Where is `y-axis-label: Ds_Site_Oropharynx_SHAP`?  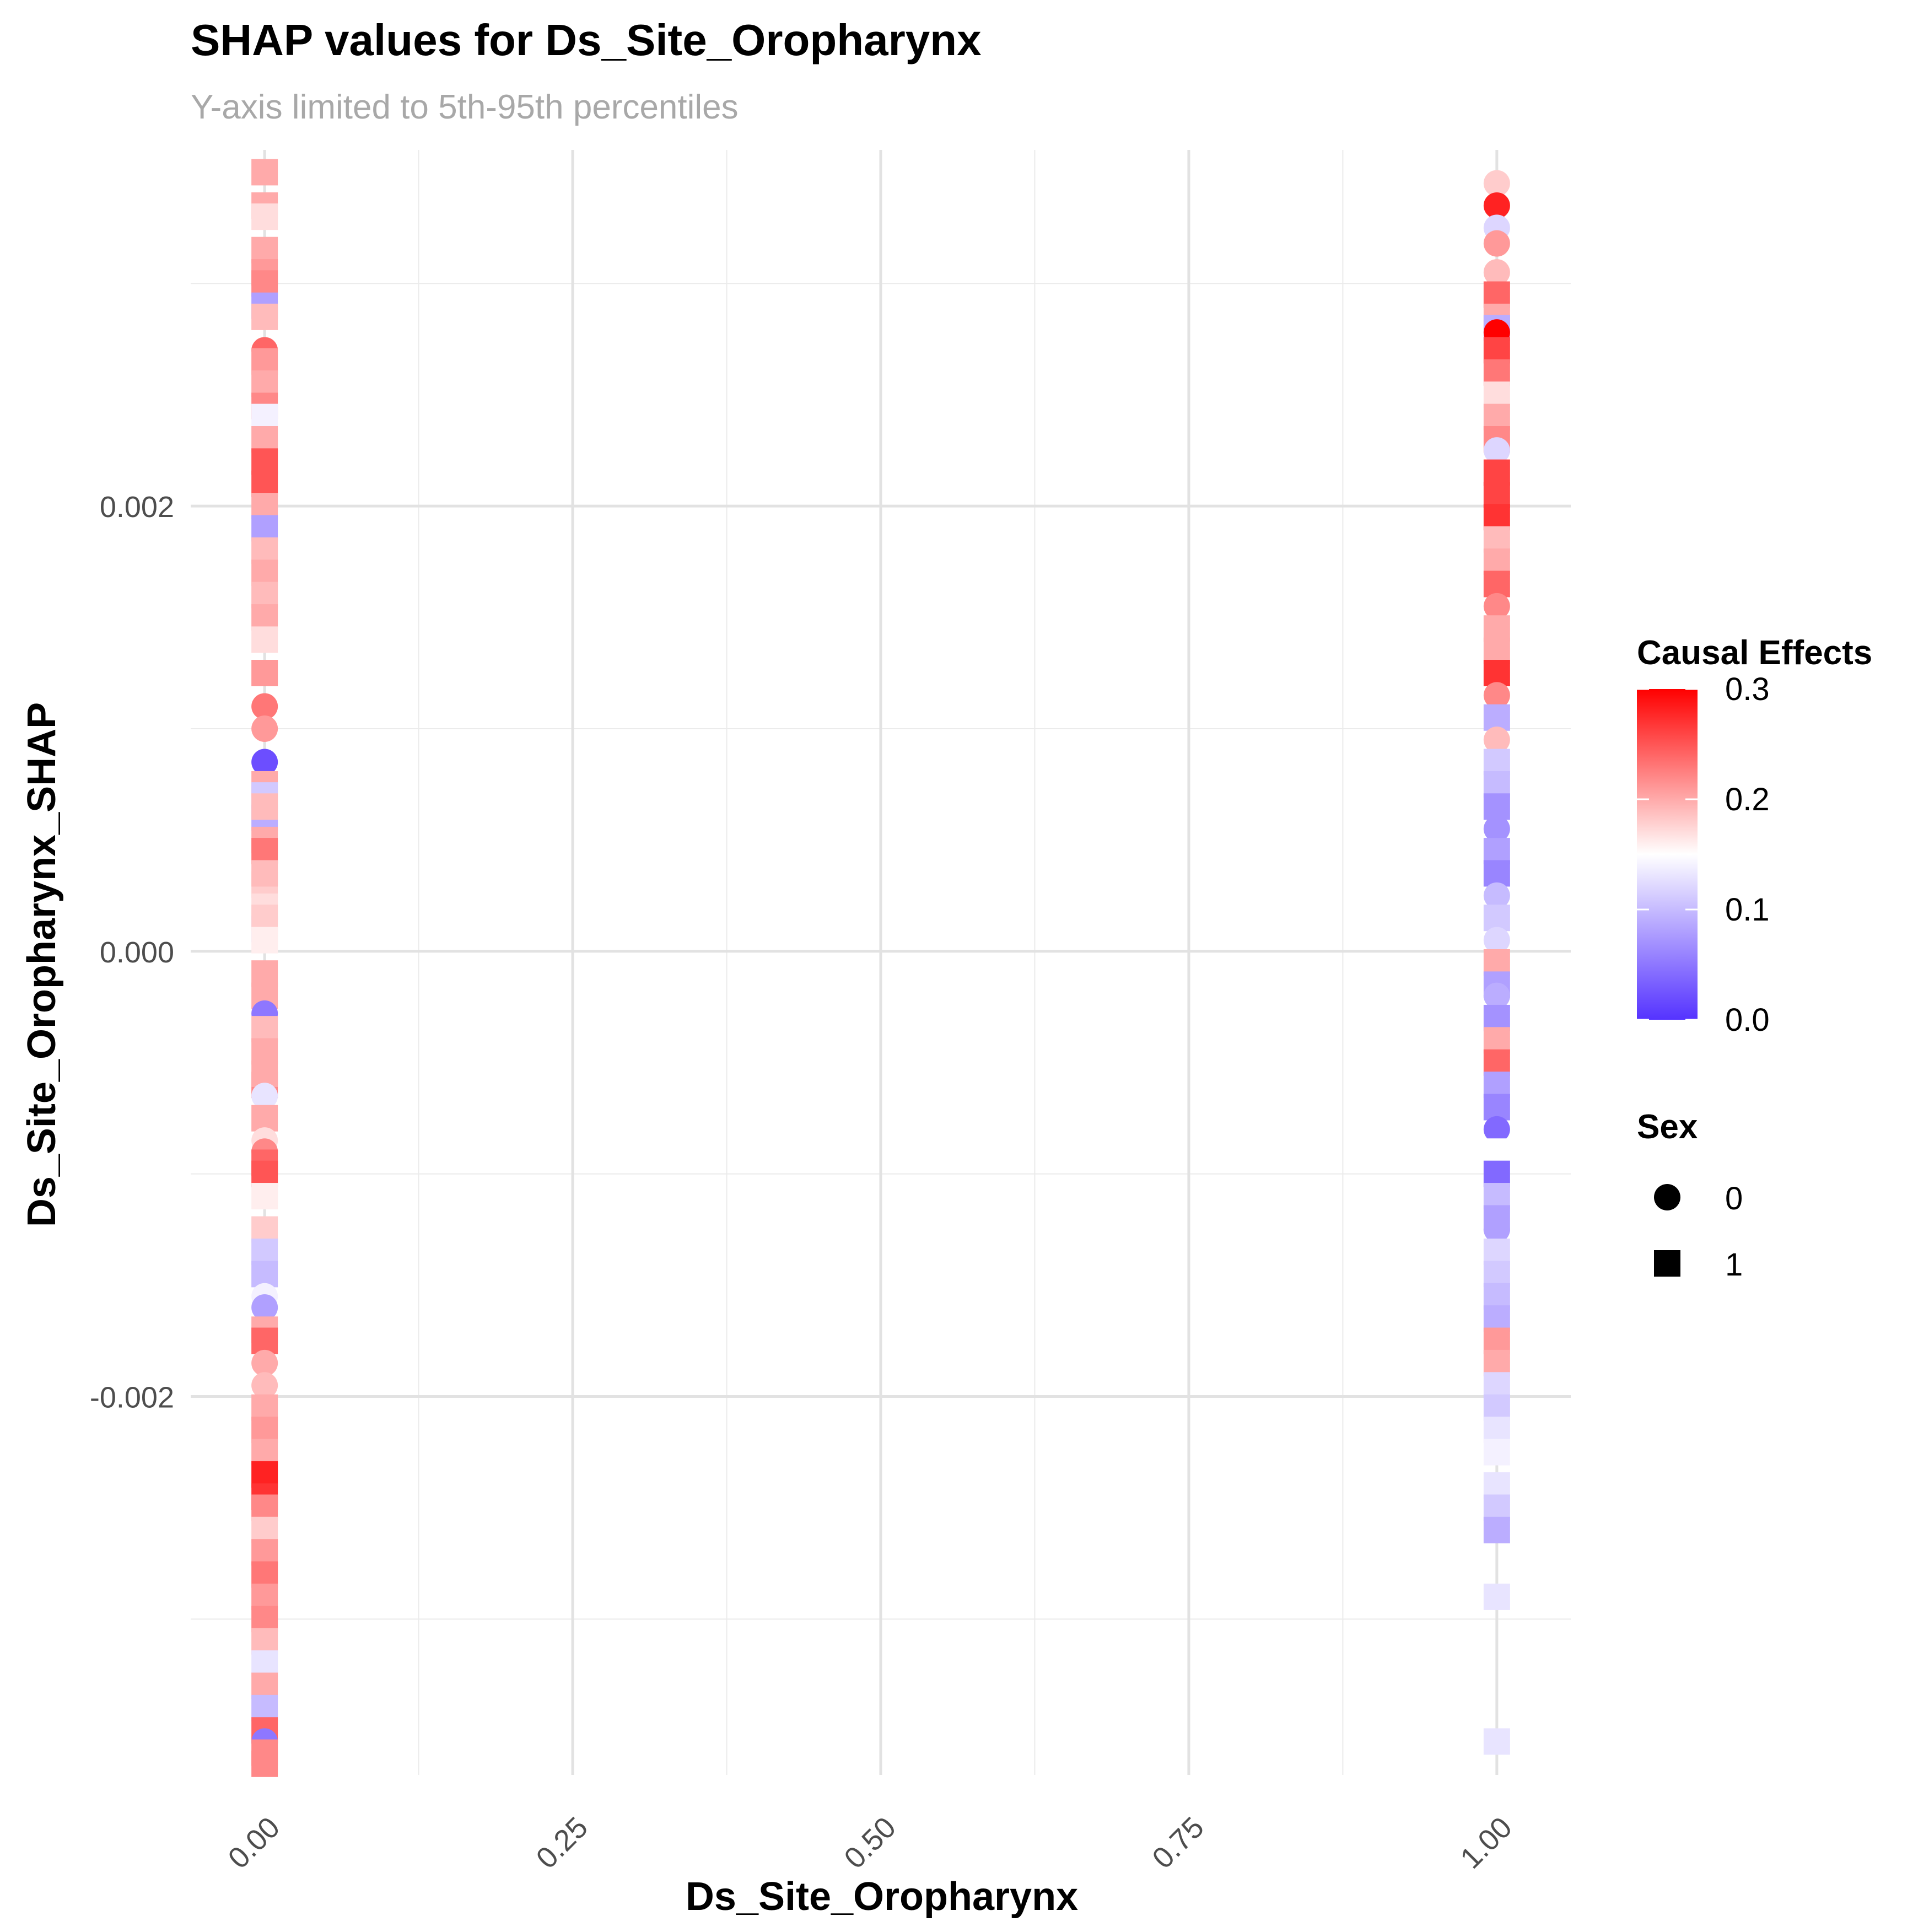 y-axis-label: Ds_Site_Oropharynx_SHAP is located at coordinates (42, 964).